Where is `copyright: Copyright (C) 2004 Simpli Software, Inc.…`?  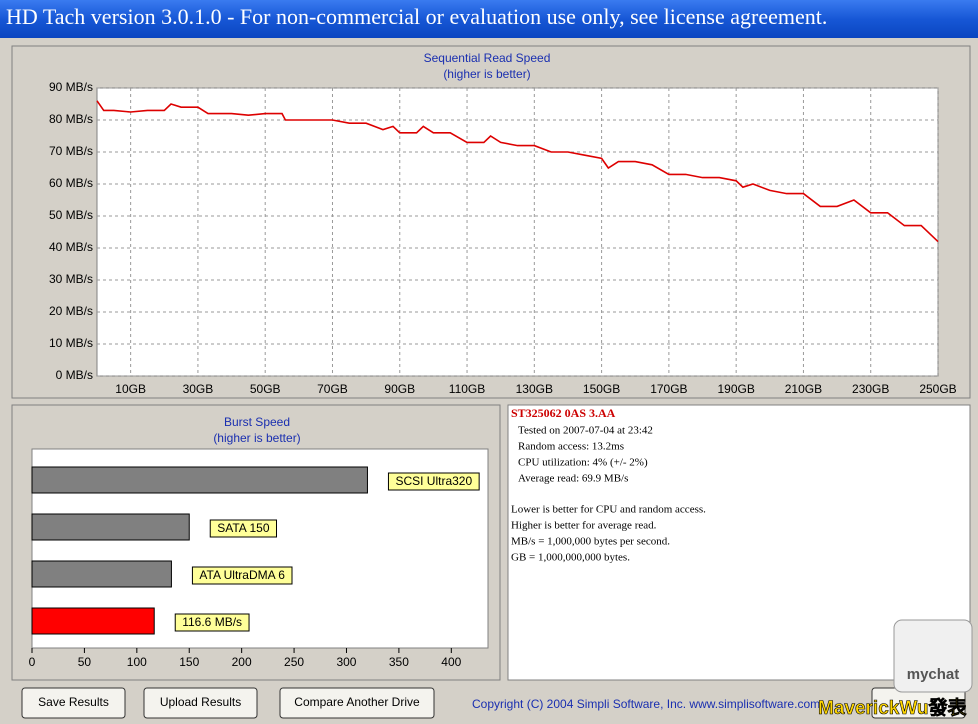
copyright: Copyright (C) 2004 Simpli Software, Inc.… is located at coordinates (646, 704).